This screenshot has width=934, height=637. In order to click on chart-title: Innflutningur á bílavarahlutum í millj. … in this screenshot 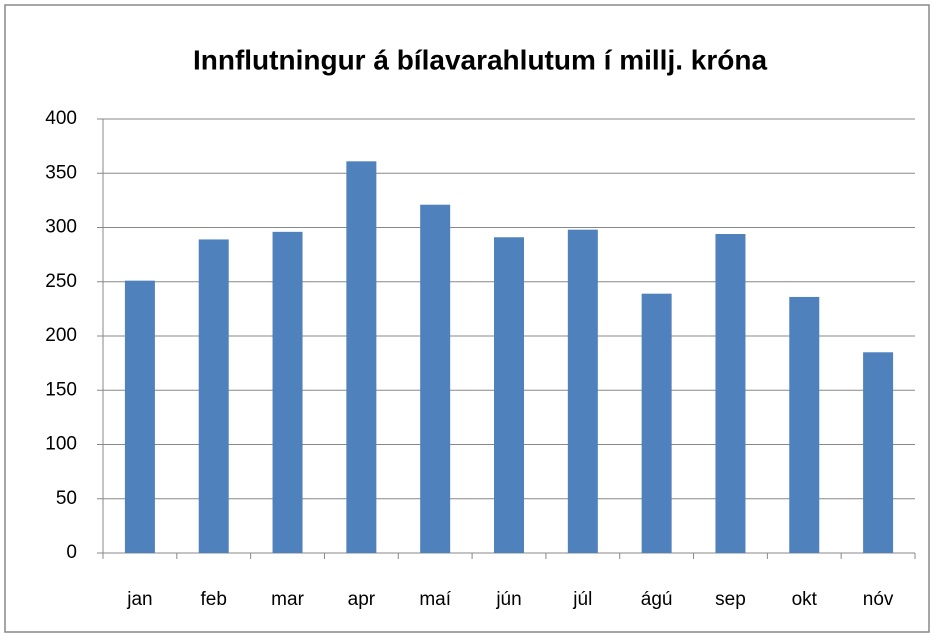, I will do `click(480, 59)`.